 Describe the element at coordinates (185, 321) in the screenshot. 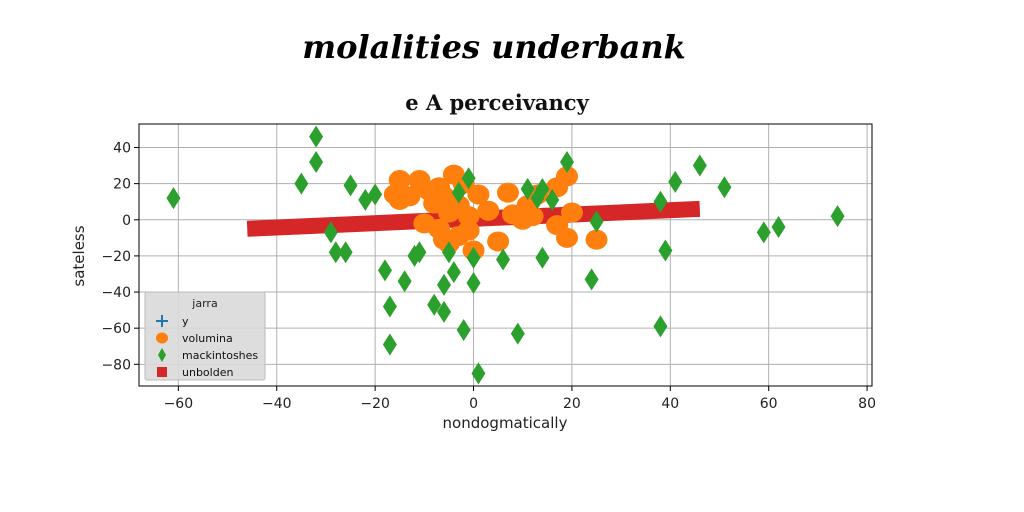

I see `legend-label: y` at that location.